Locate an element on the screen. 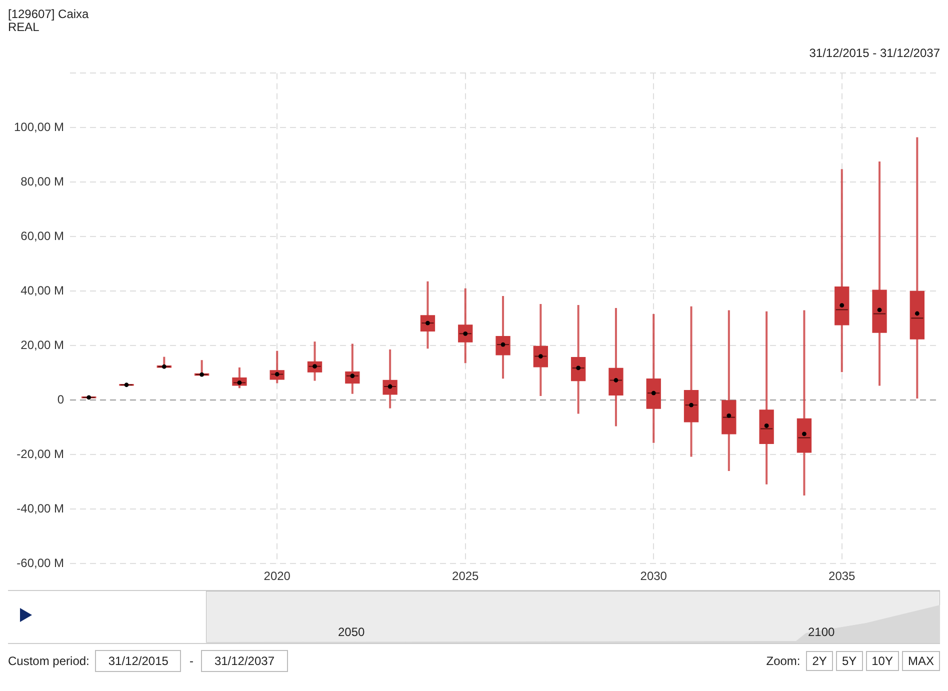 This screenshot has height=691, width=948. text: Zoom: is located at coordinates (783, 661).